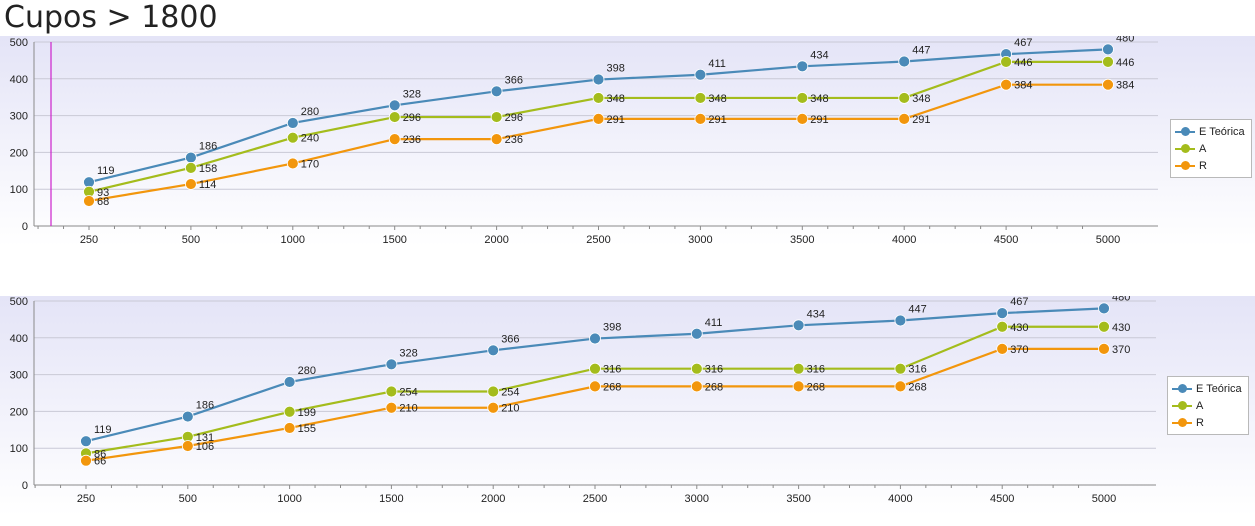 This screenshot has height=526, width=1255. I want to click on data-label: 158, so click(208, 169).